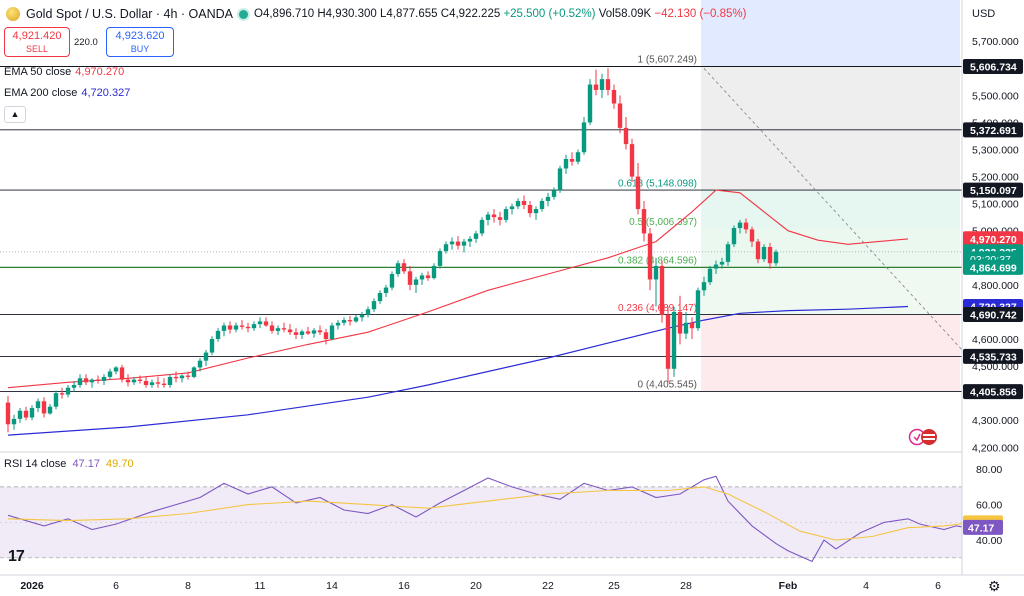  What do you see at coordinates (668, 59) in the screenshot?
I see `fib-level-label: 1 (5,607.249)` at bounding box center [668, 59].